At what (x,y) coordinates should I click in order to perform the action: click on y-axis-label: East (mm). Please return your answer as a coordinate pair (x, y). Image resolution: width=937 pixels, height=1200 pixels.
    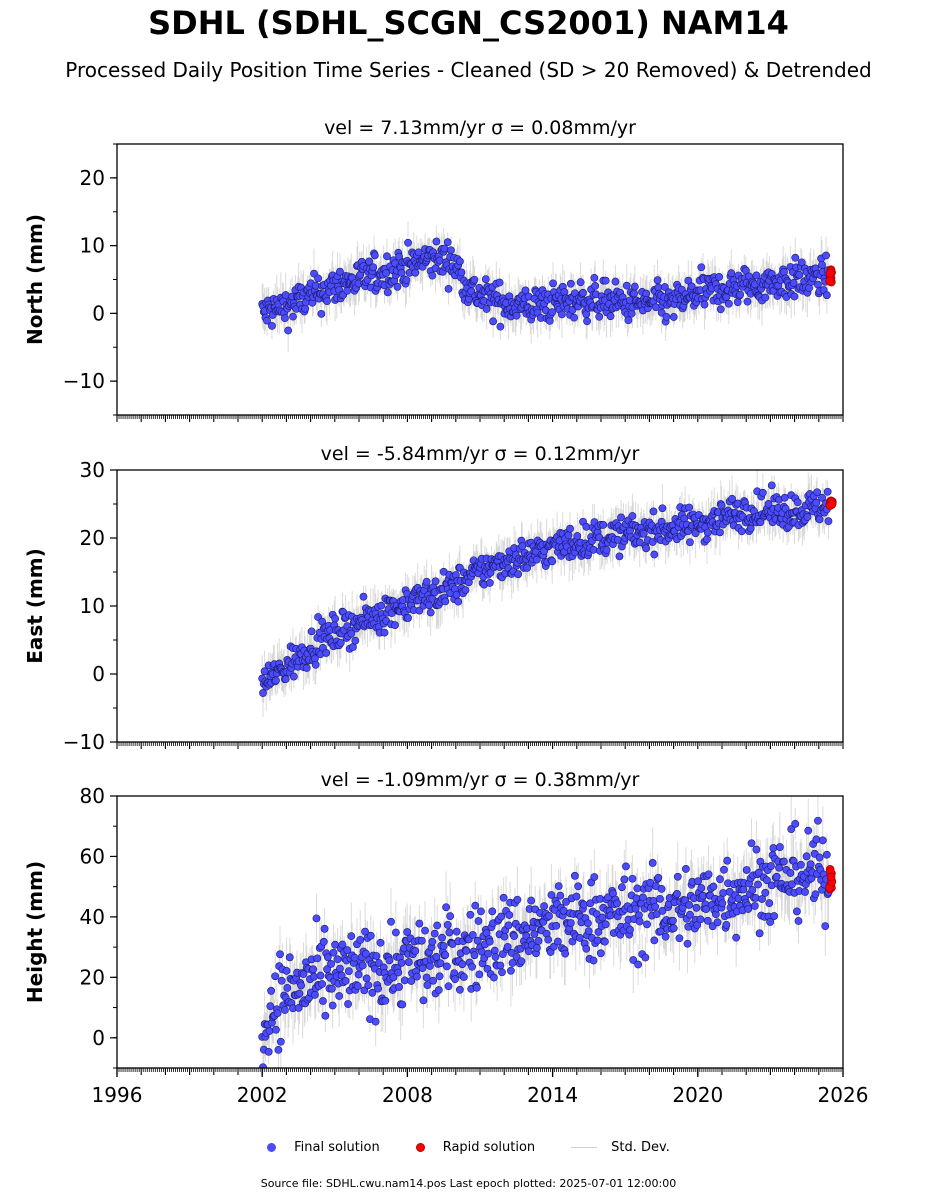
    Looking at the image, I should click on (35, 606).